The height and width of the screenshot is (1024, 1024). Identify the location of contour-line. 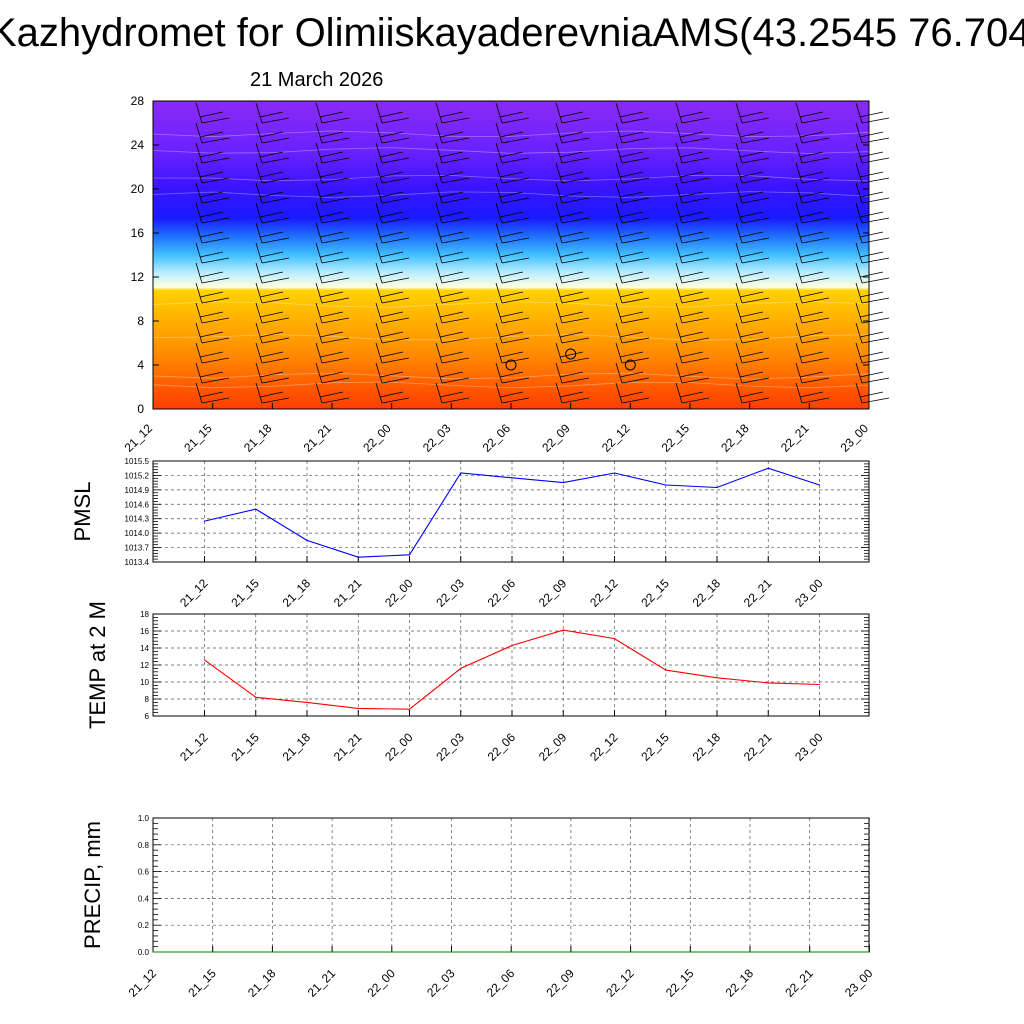
(511, 150).